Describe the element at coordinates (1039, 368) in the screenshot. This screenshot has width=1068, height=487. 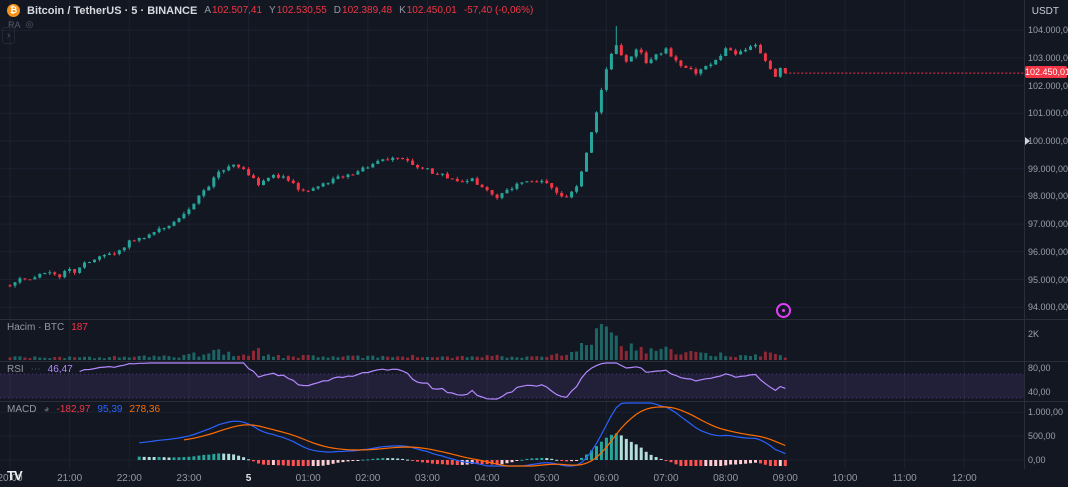
I see `axis-label: 80,00` at that location.